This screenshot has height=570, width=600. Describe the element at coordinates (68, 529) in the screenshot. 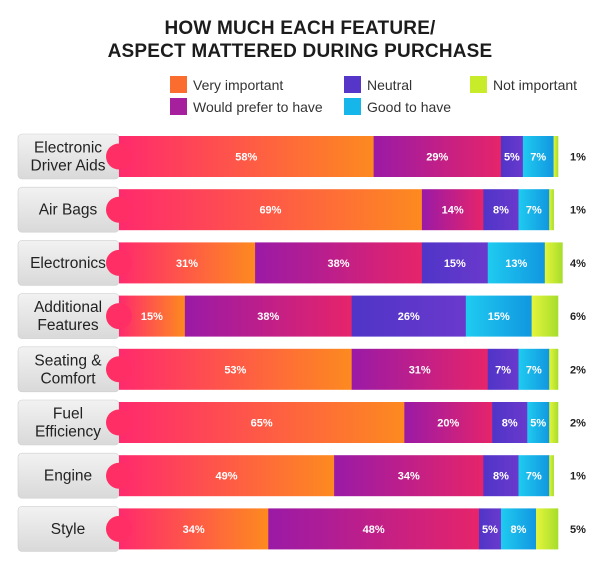

I see `category-label: Style` at that location.